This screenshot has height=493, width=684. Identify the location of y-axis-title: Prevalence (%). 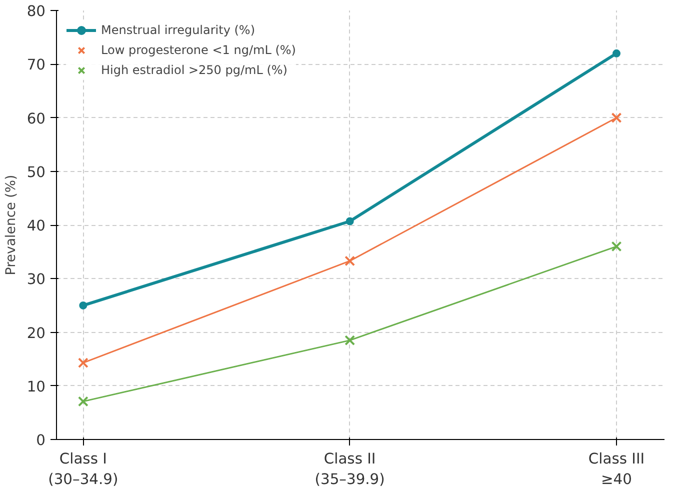
(11, 225).